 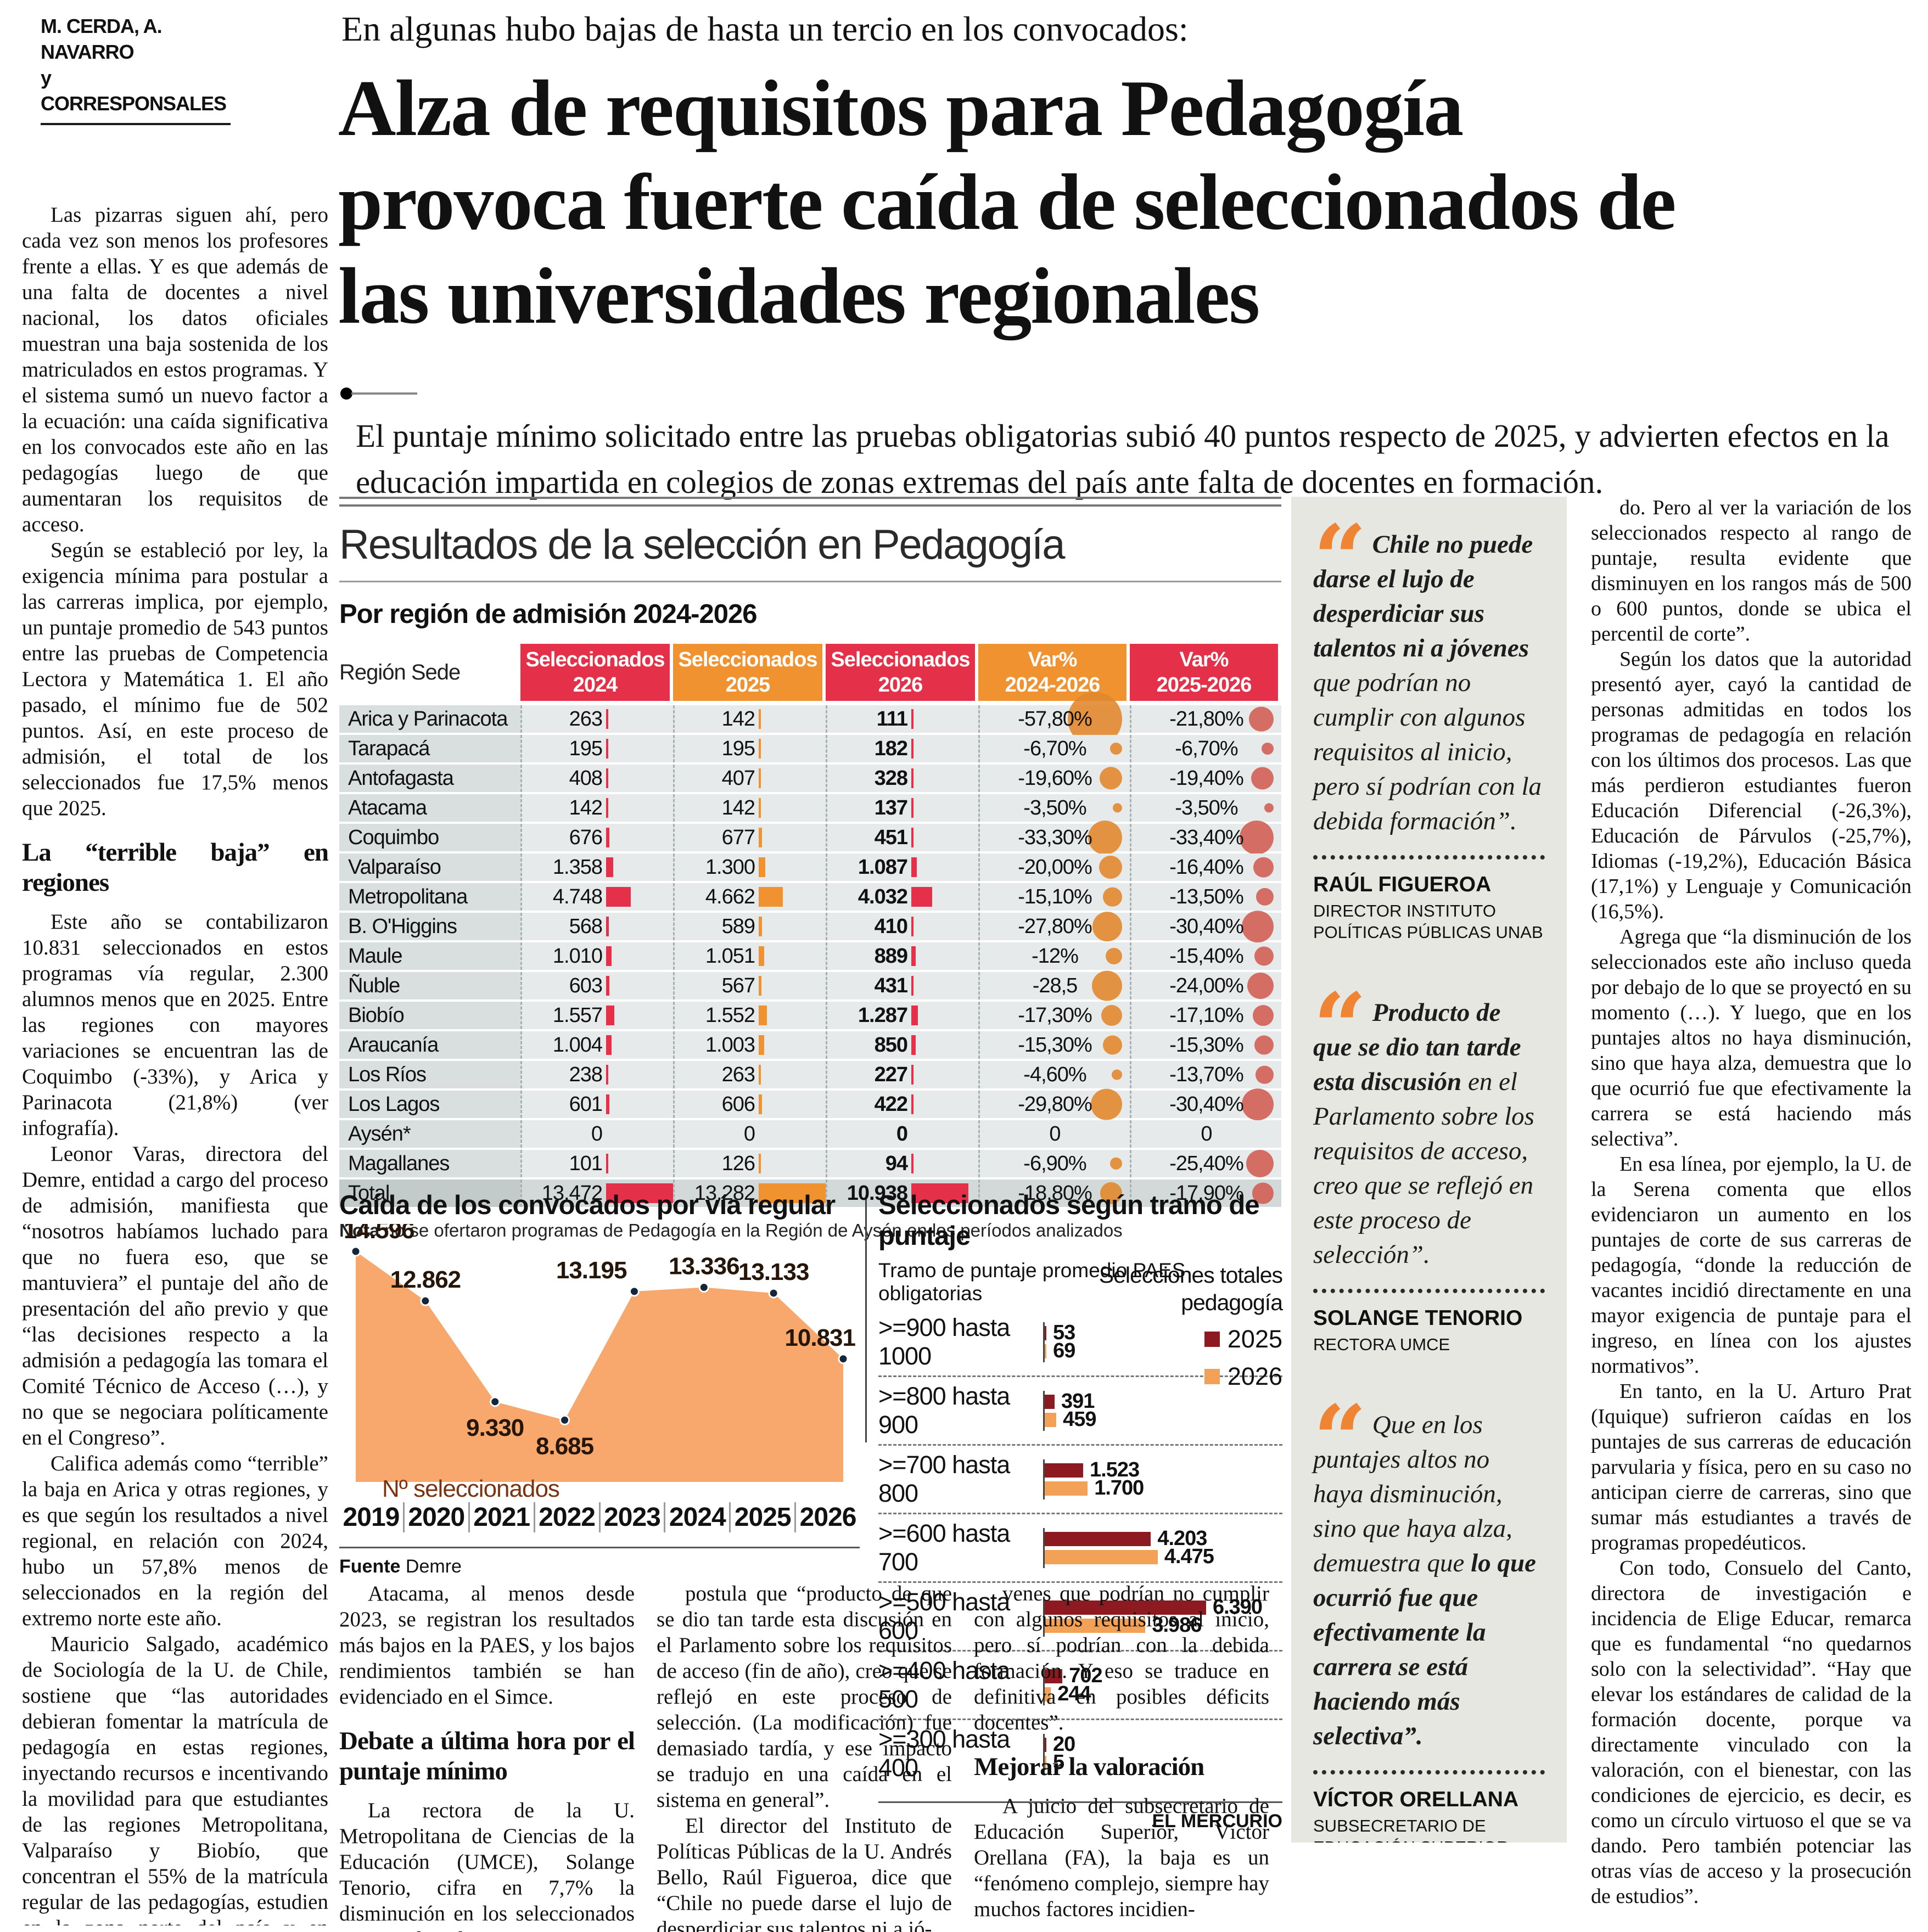 I want to click on cell-value: 111, so click(x=892, y=719).